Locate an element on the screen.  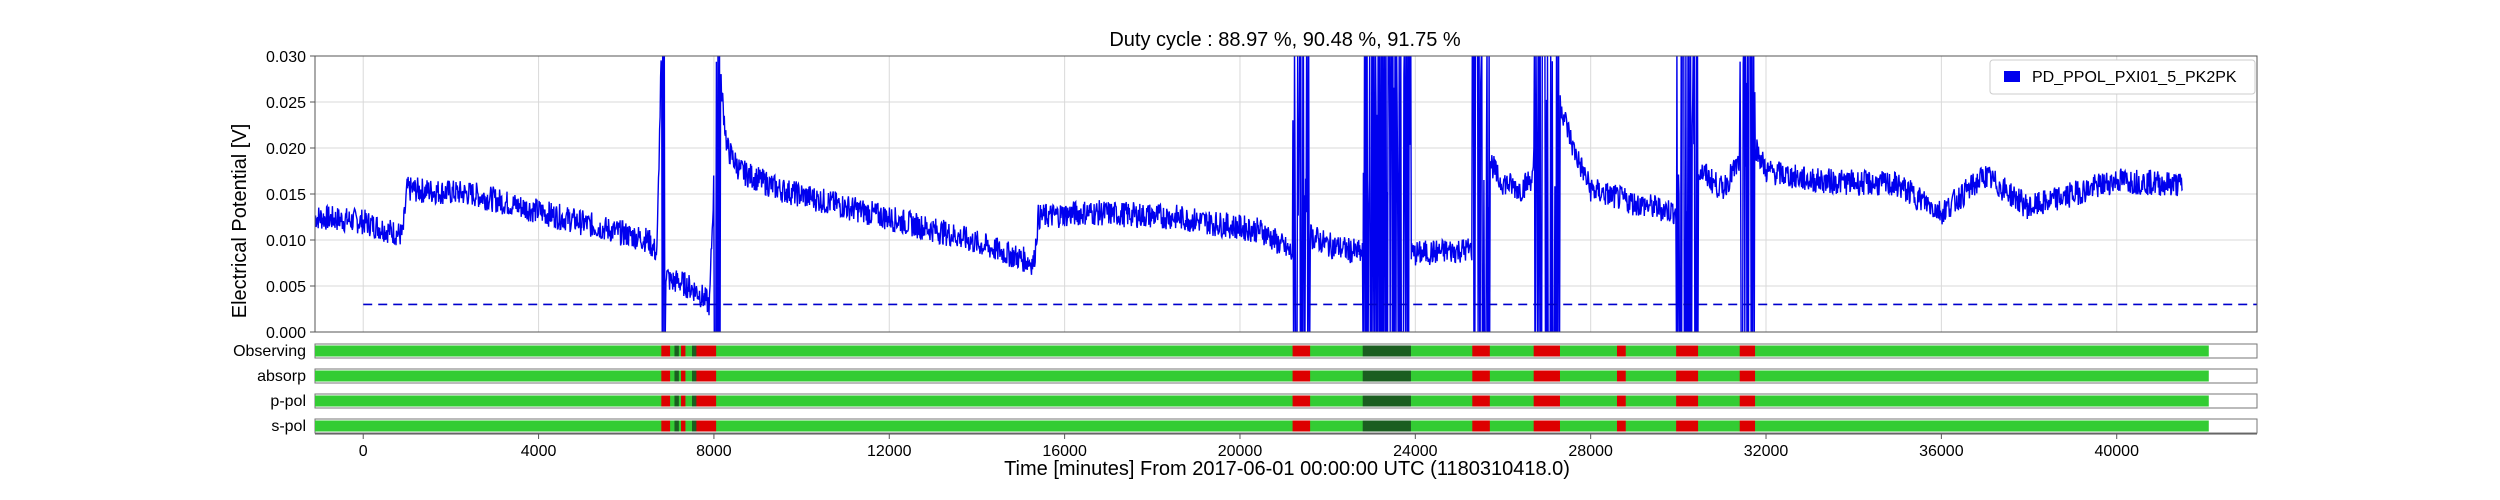
y-axis-label: Electrical Potential [V] is located at coordinates (240, 221).